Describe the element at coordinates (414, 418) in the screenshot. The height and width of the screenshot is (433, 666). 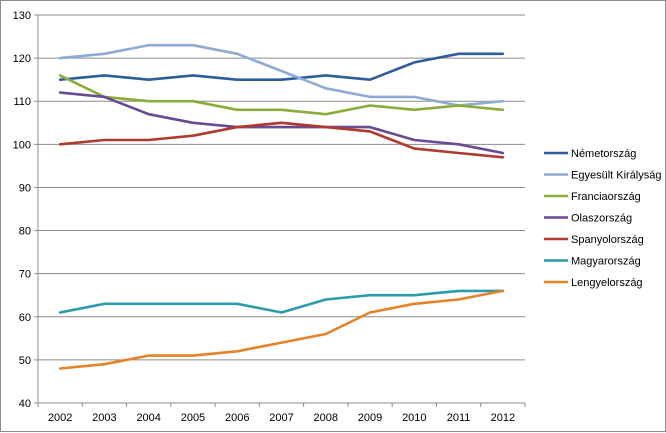
I see `x-tick-label: 2010` at that location.